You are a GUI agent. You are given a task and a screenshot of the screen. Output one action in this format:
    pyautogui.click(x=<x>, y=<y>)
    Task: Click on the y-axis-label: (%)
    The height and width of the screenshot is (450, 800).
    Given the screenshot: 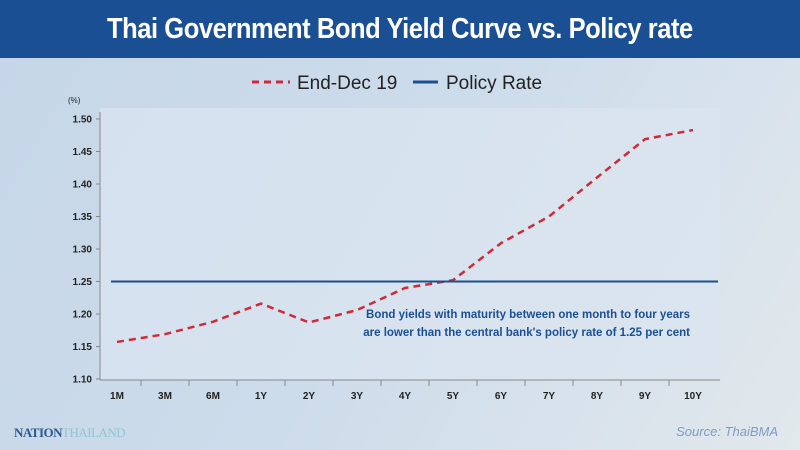 What is the action you would take?
    pyautogui.click(x=74, y=100)
    